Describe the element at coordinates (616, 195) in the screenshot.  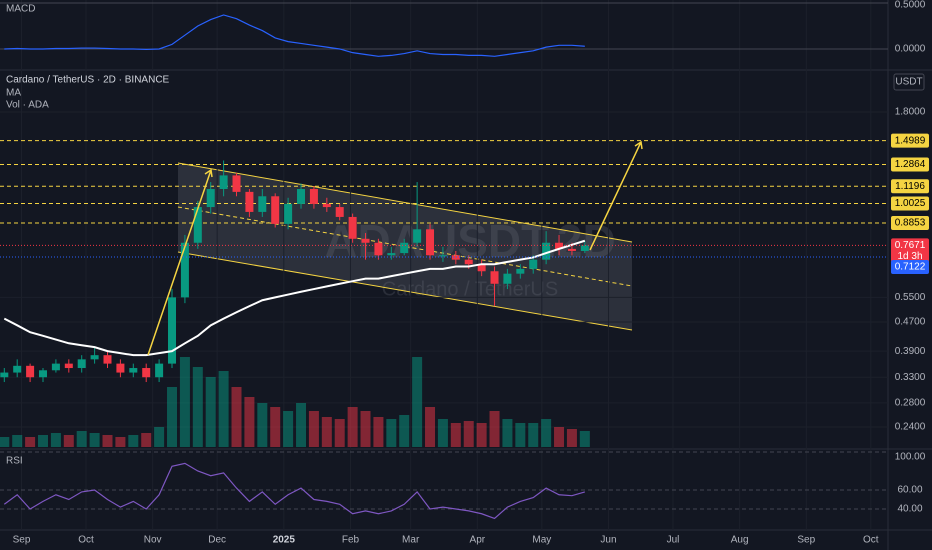
I see `arrow` at that location.